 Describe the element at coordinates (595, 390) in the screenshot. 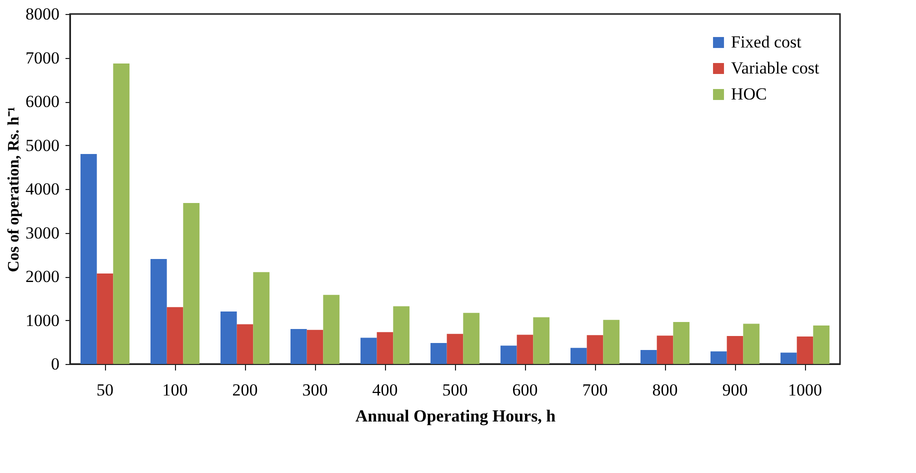

I see `x-tick-label: 700` at that location.